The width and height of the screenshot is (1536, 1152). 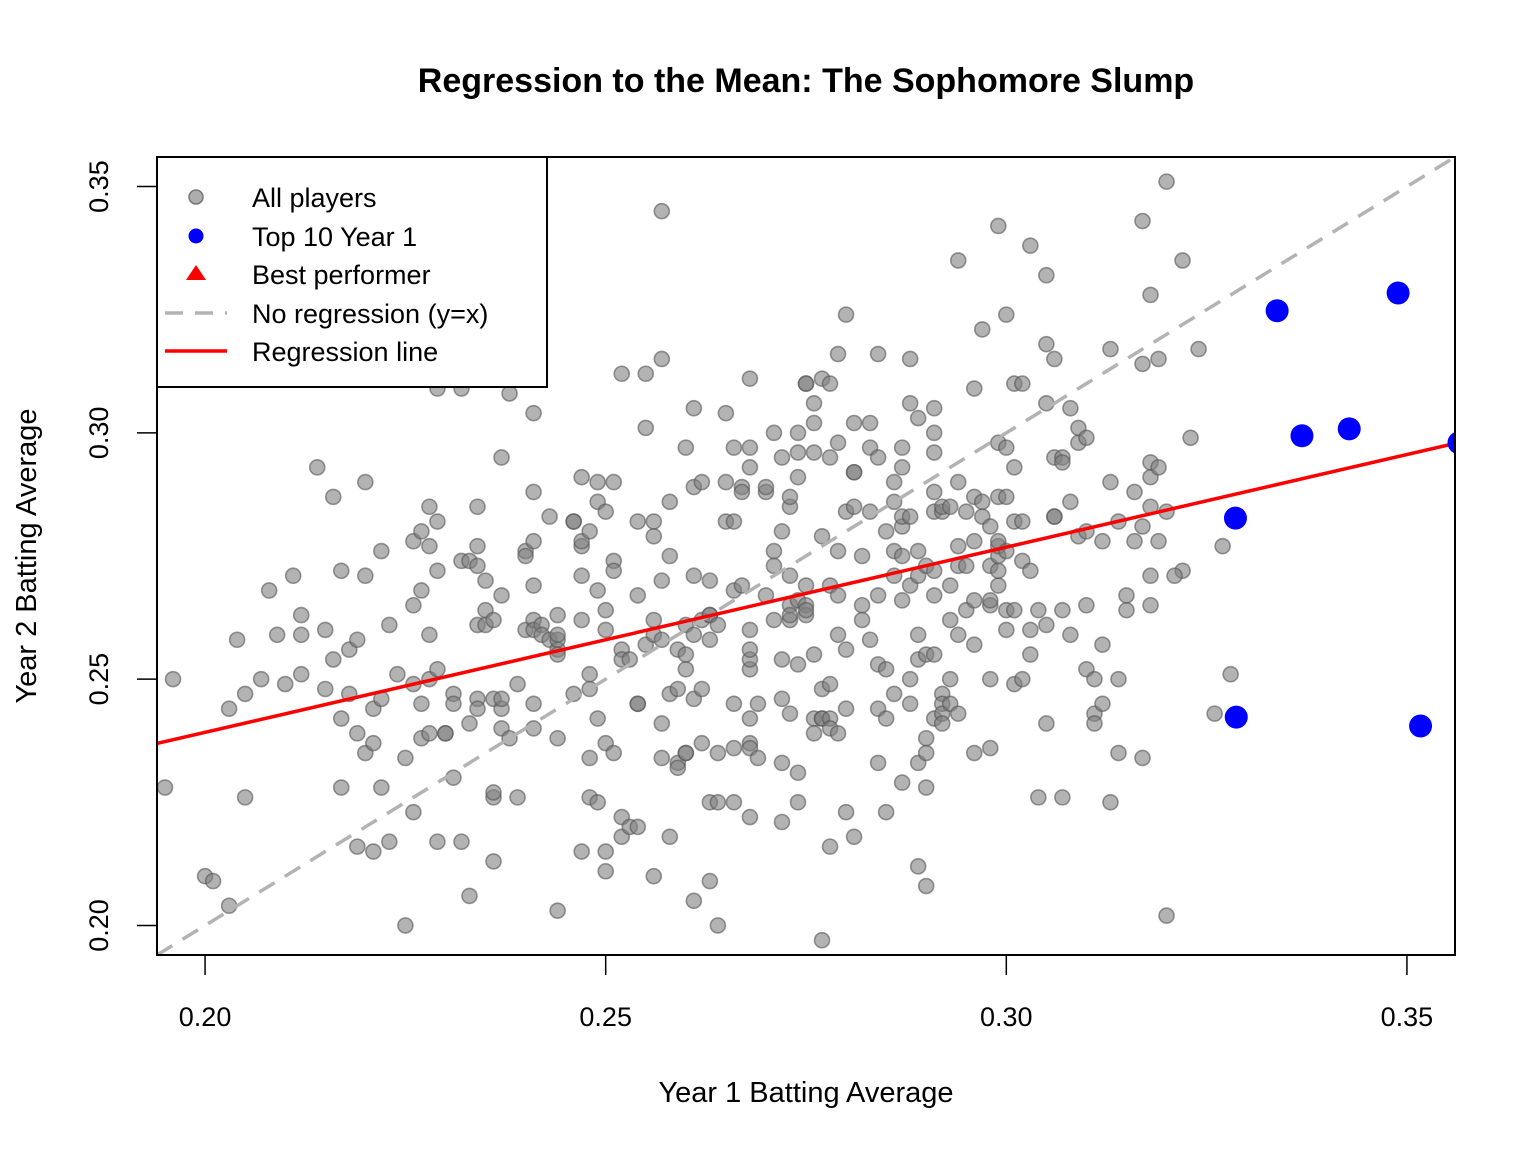 I want to click on y-tick-label: 0.20, so click(x=99, y=925).